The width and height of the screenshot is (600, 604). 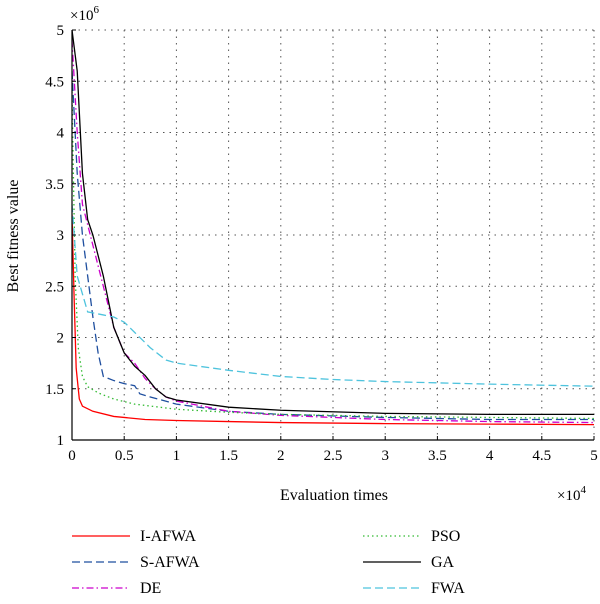 What do you see at coordinates (281, 456) in the screenshot?
I see `x-tick-label: 2` at bounding box center [281, 456].